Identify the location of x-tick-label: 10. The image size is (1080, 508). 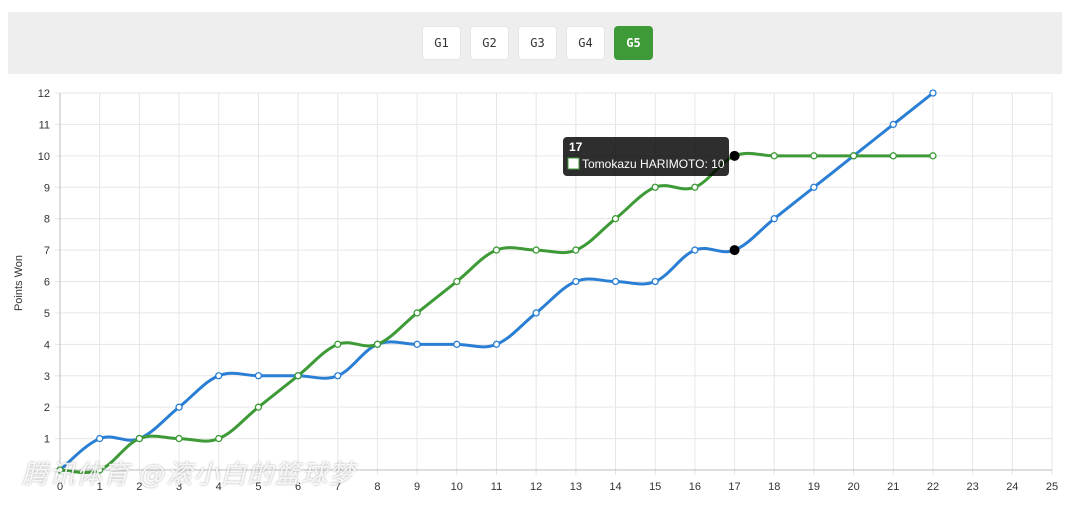
(457, 487).